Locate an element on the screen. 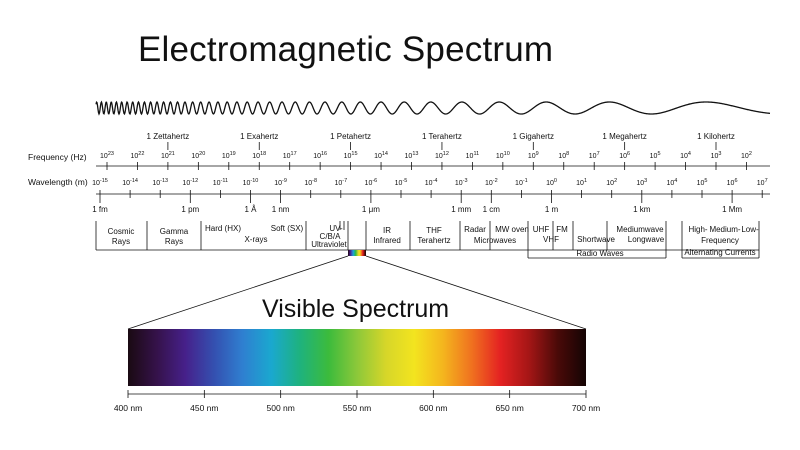 The image size is (800, 450). frequency-tick-label: 10⁶ is located at coordinates (624, 155).